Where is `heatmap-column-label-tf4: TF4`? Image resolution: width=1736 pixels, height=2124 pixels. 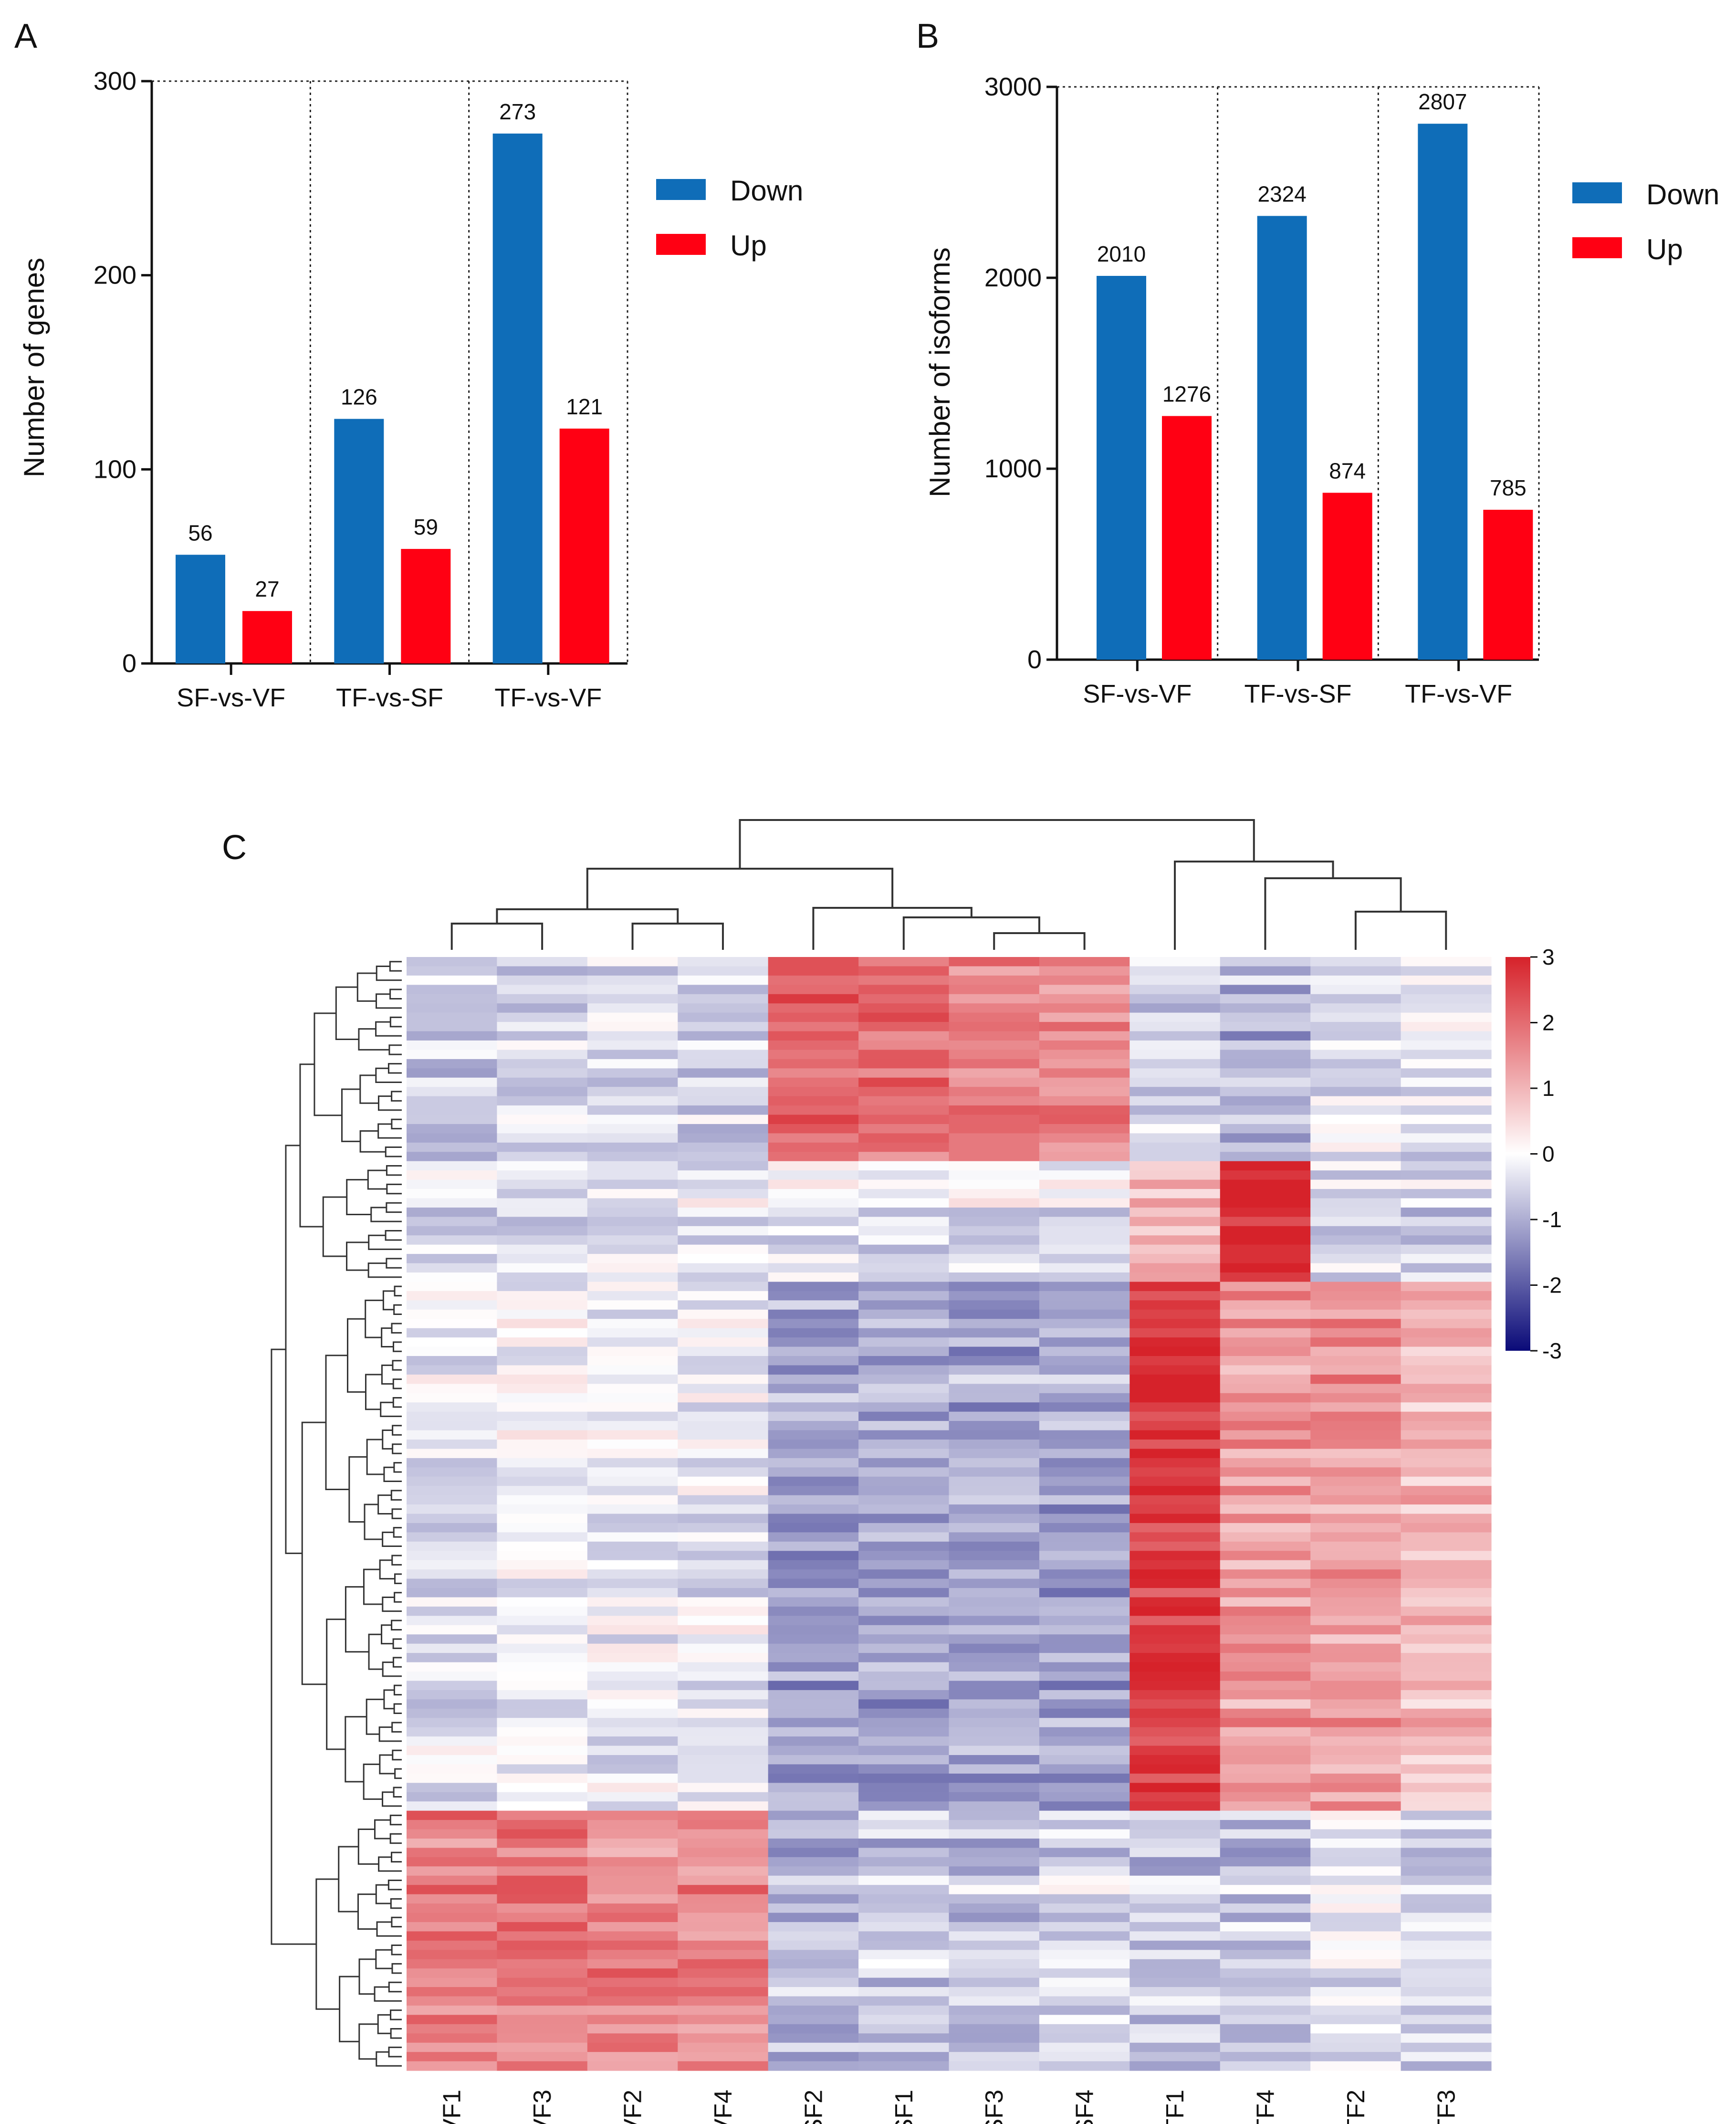
heatmap-column-label-tf4: TF4 is located at coordinates (1265, 2107).